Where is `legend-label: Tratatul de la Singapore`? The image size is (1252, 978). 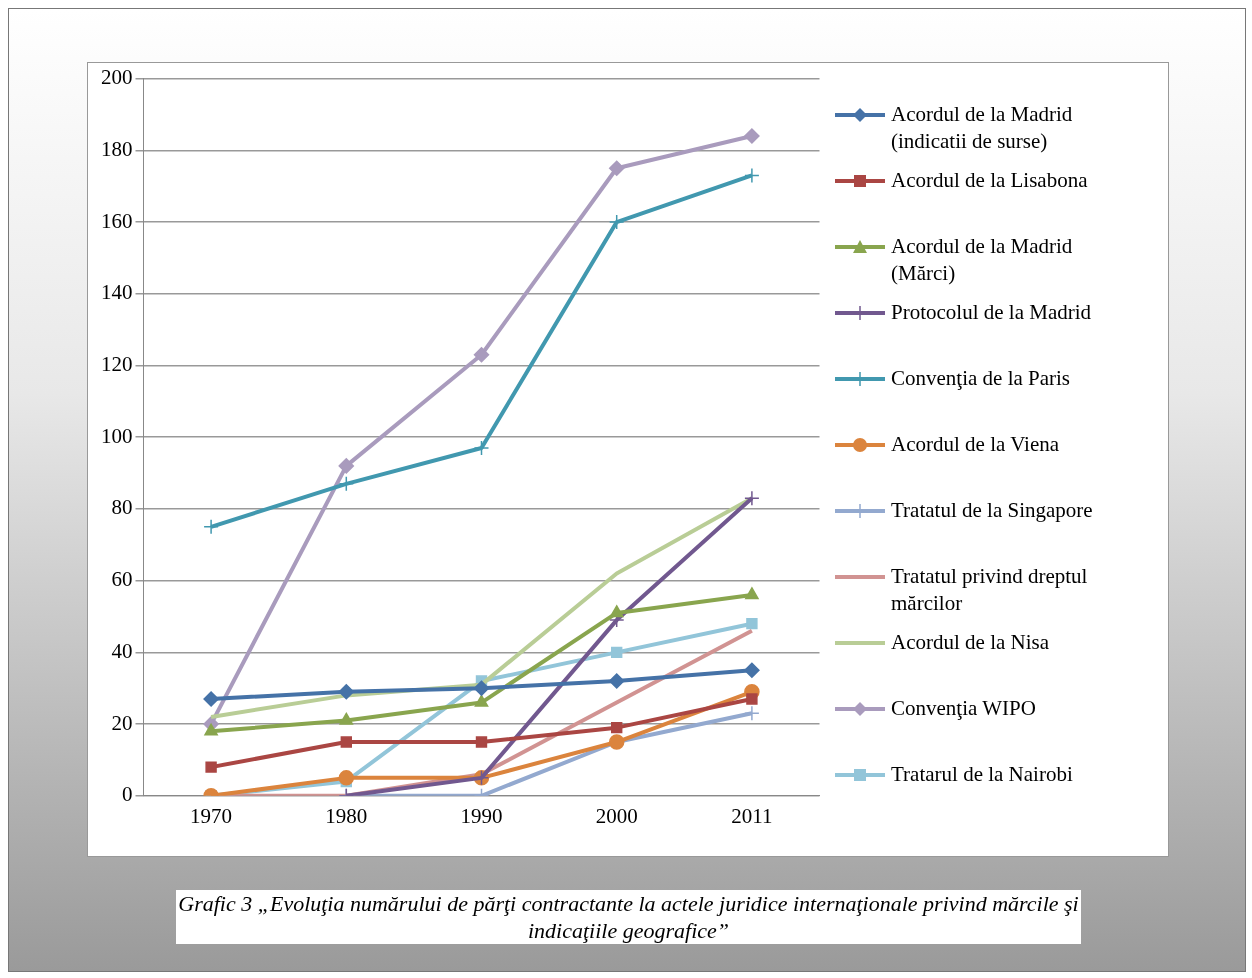
legend-label: Tratatul de la Singapore is located at coordinates (992, 510).